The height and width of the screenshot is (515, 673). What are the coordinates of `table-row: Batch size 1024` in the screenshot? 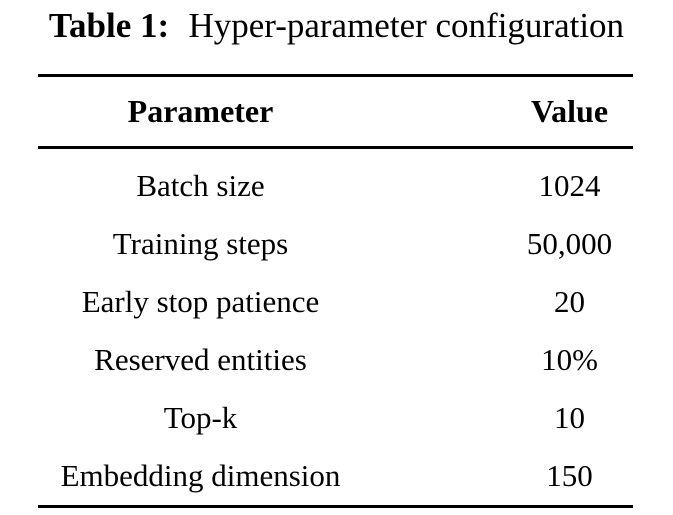 It's located at (335, 186).